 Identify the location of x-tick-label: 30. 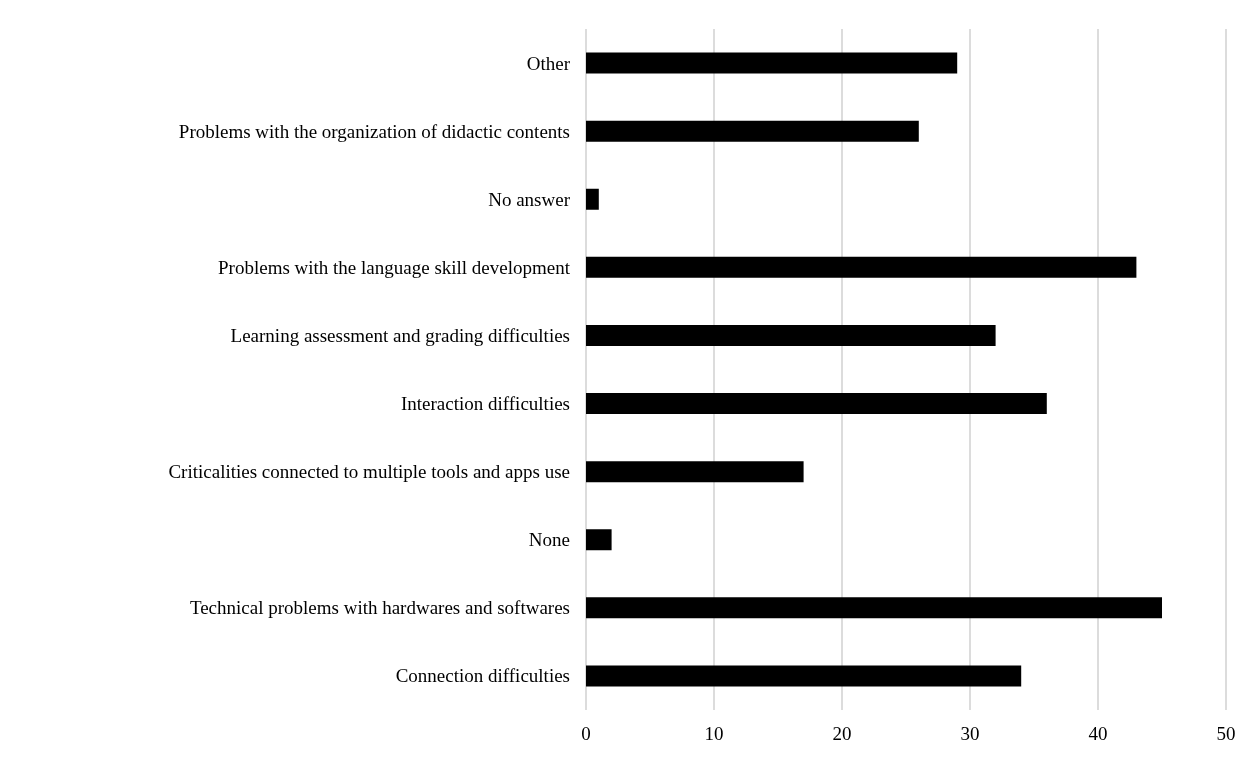
(970, 733).